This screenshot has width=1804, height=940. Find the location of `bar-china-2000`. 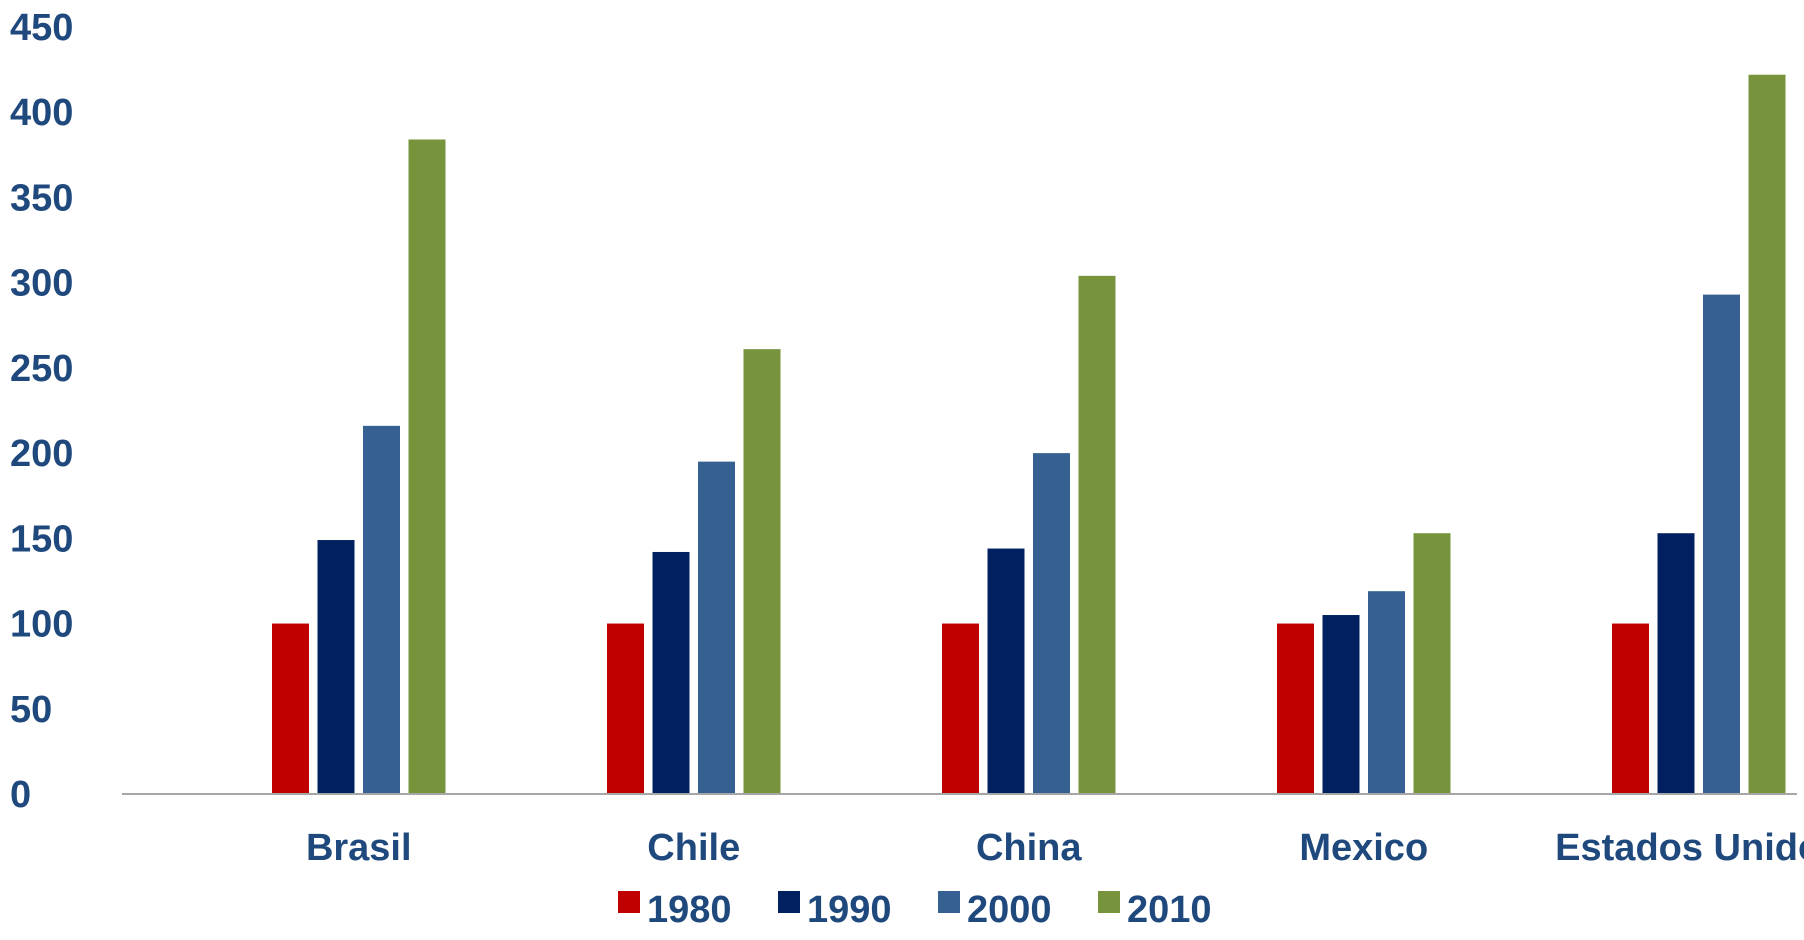

bar-china-2000 is located at coordinates (1051, 623).